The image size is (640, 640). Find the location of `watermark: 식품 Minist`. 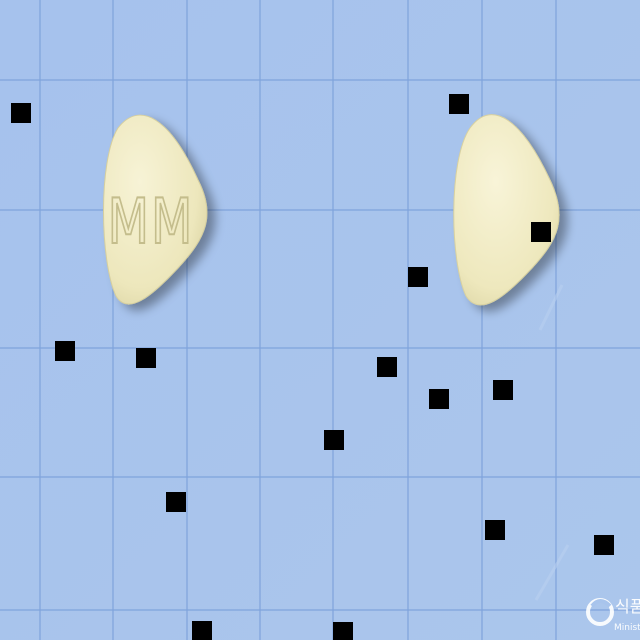

watermark: 식품 Minist is located at coordinates (613, 615).